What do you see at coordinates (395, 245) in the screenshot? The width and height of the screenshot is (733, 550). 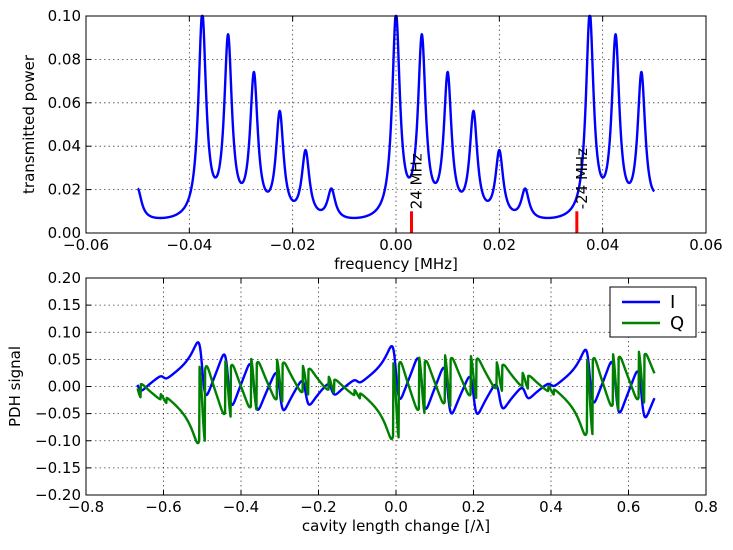 I see `x-tick-label: 0.00` at bounding box center [395, 245].